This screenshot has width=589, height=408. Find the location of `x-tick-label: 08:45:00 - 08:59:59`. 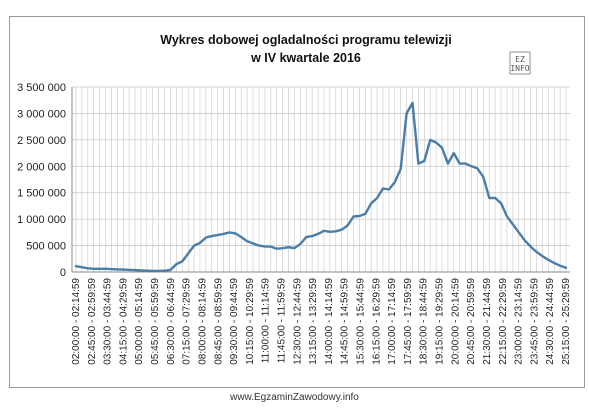

x-tick-label: 08:45:00 - 08:59:59 is located at coordinates (218, 321).